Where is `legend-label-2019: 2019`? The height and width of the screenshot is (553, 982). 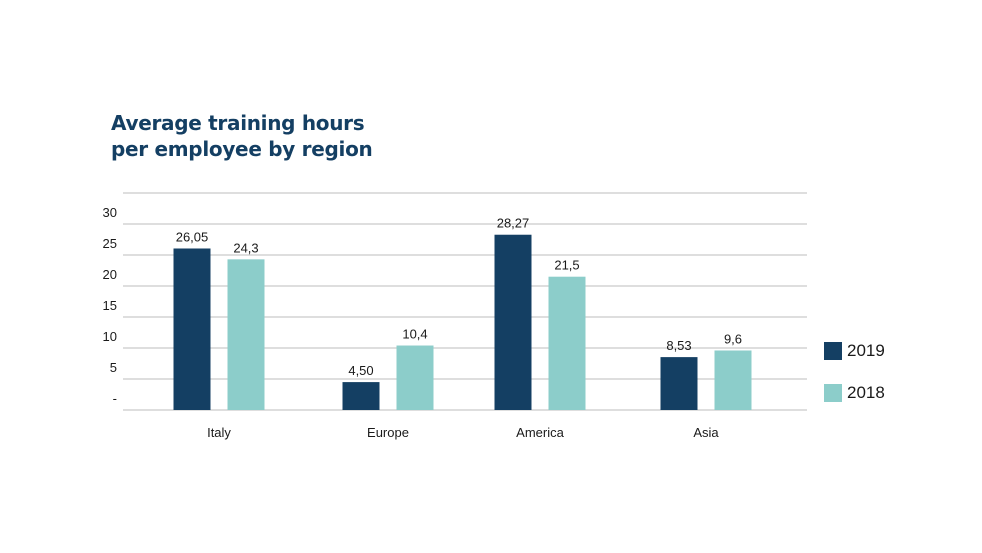 legend-label-2019: 2019 is located at coordinates (866, 350).